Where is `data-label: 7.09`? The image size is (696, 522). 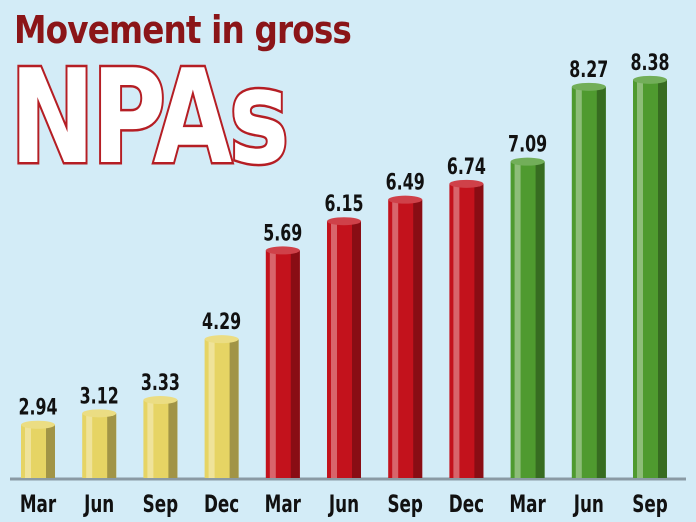
data-label: 7.09 is located at coordinates (527, 144).